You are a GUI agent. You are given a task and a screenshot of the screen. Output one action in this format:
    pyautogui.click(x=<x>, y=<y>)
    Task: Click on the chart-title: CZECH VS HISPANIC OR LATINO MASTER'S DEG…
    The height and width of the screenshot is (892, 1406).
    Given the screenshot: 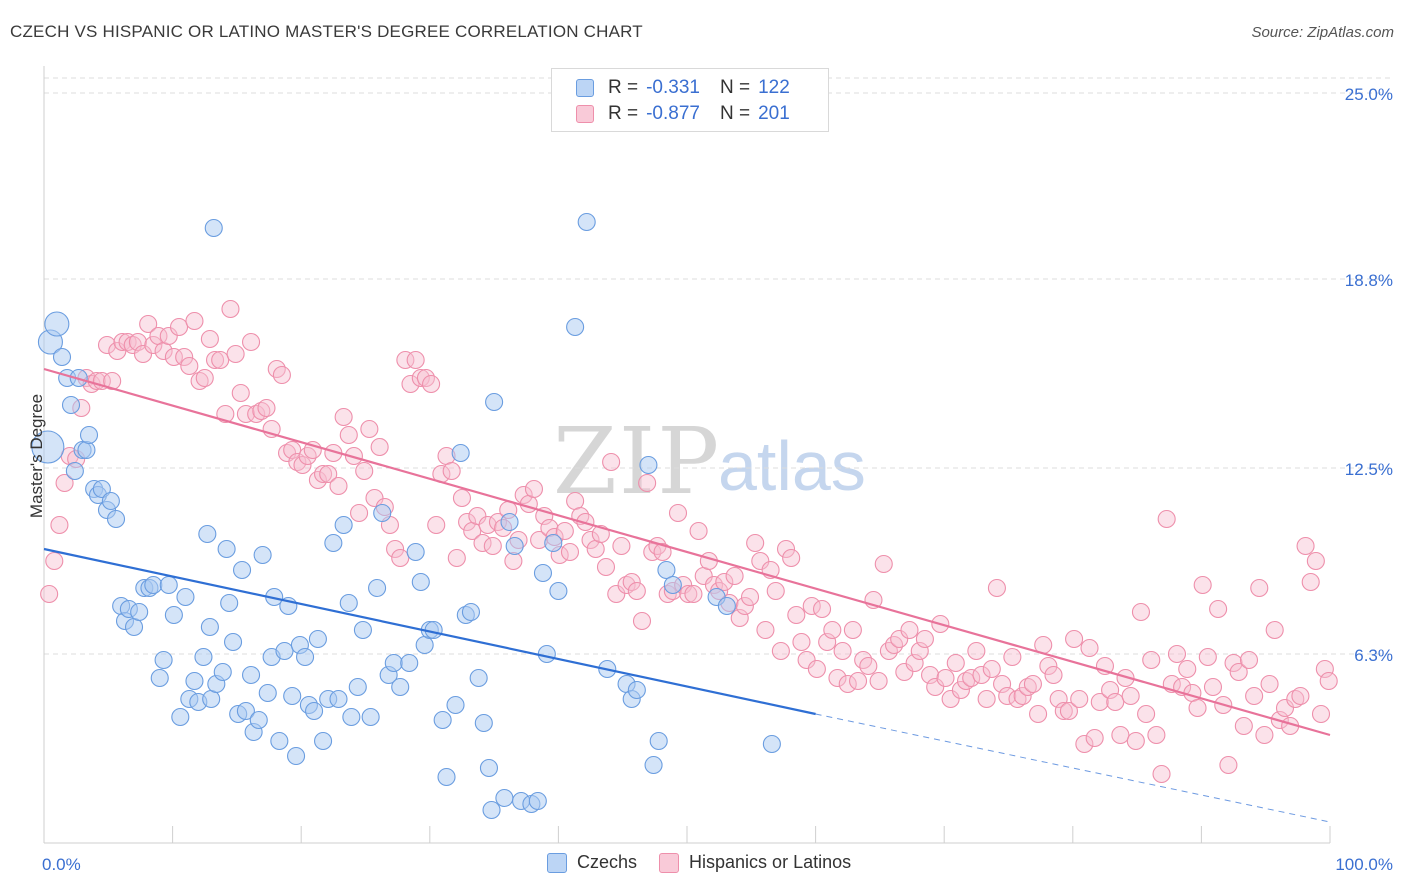 What is the action you would take?
    pyautogui.click(x=326, y=31)
    